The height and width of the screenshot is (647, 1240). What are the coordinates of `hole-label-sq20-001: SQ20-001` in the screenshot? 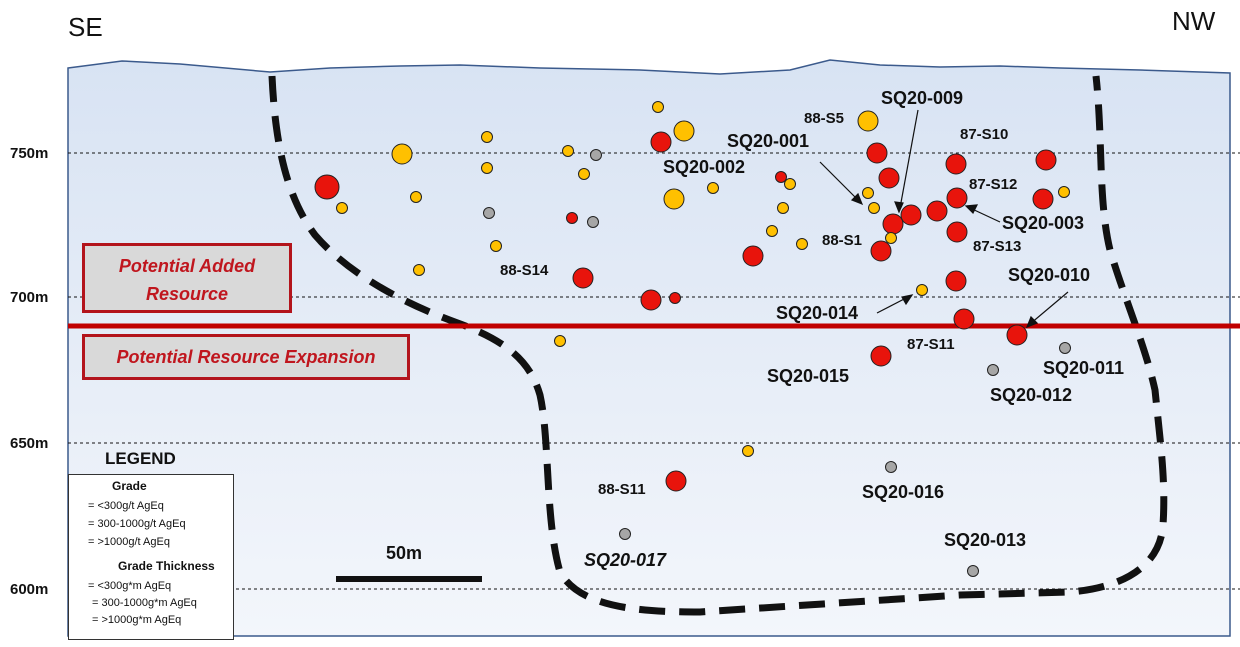 It's located at (768, 141).